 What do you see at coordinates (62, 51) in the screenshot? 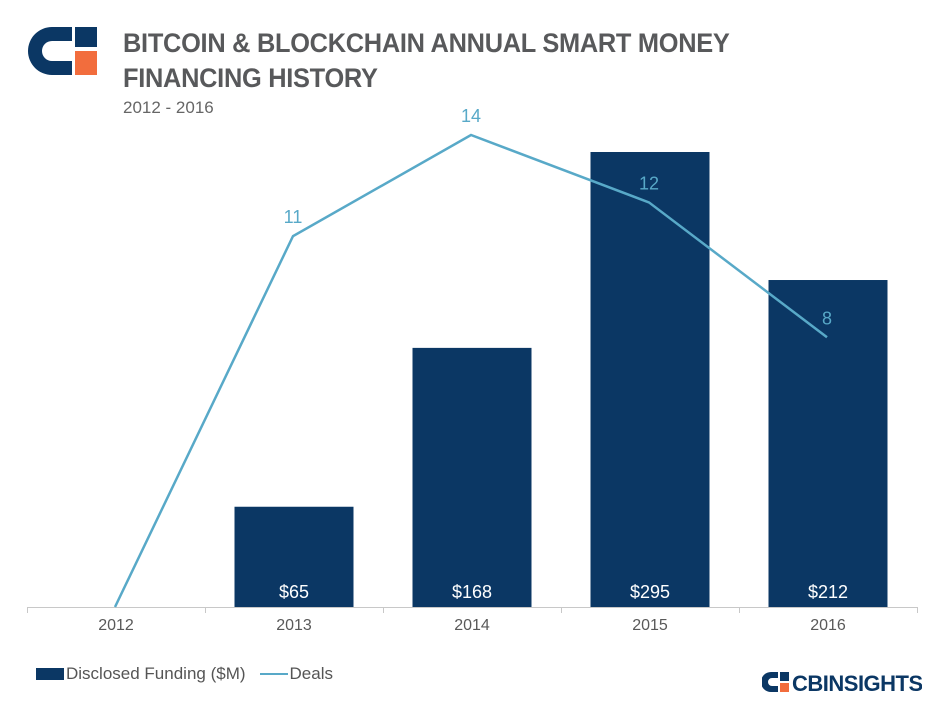
I see `cb-insights-logo-icon` at bounding box center [62, 51].